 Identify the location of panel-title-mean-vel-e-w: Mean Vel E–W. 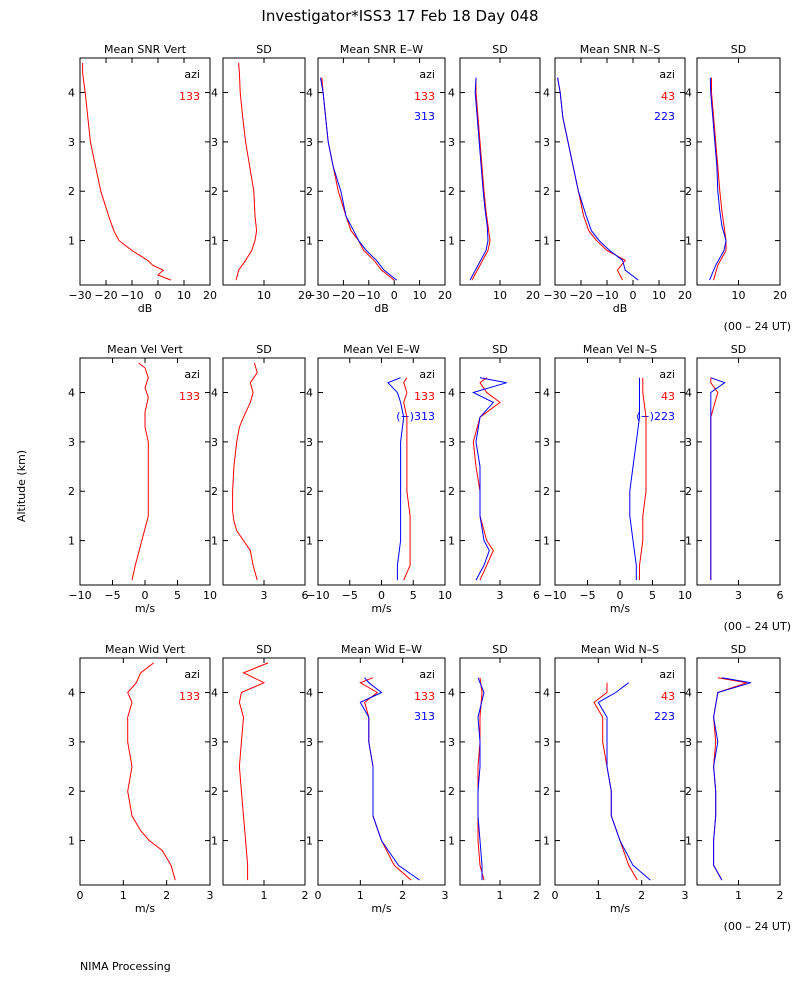
(381, 349).